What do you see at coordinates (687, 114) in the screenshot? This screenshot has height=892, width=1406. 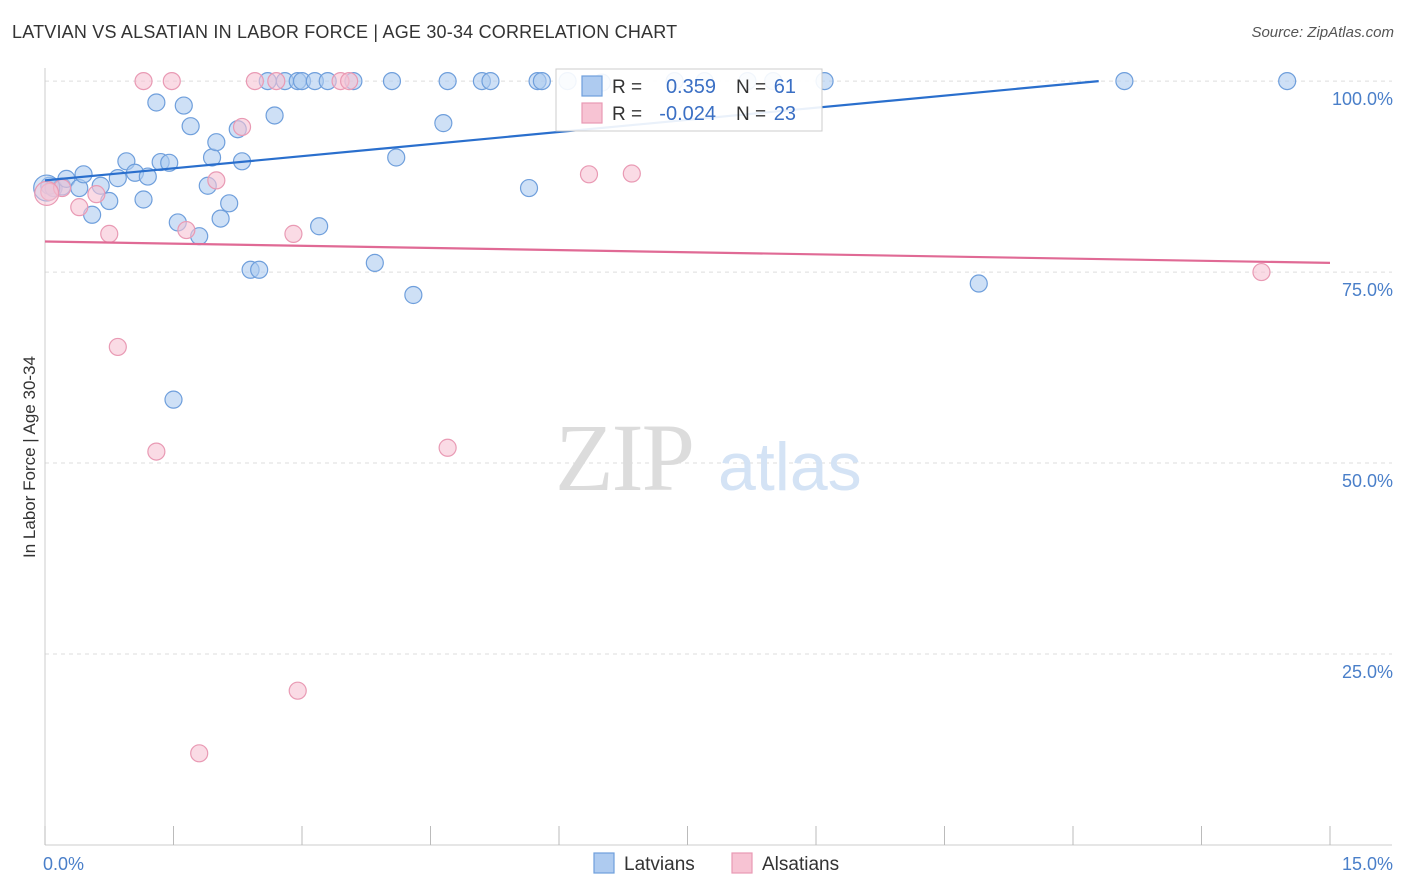 I see `alsatian-r-value: -0.024` at bounding box center [687, 114].